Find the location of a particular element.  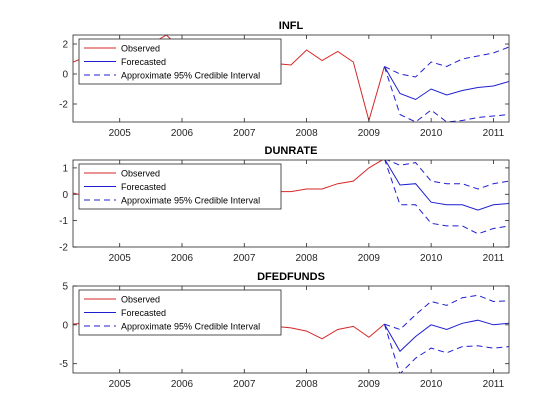

chart-title: INFL is located at coordinates (291, 26).